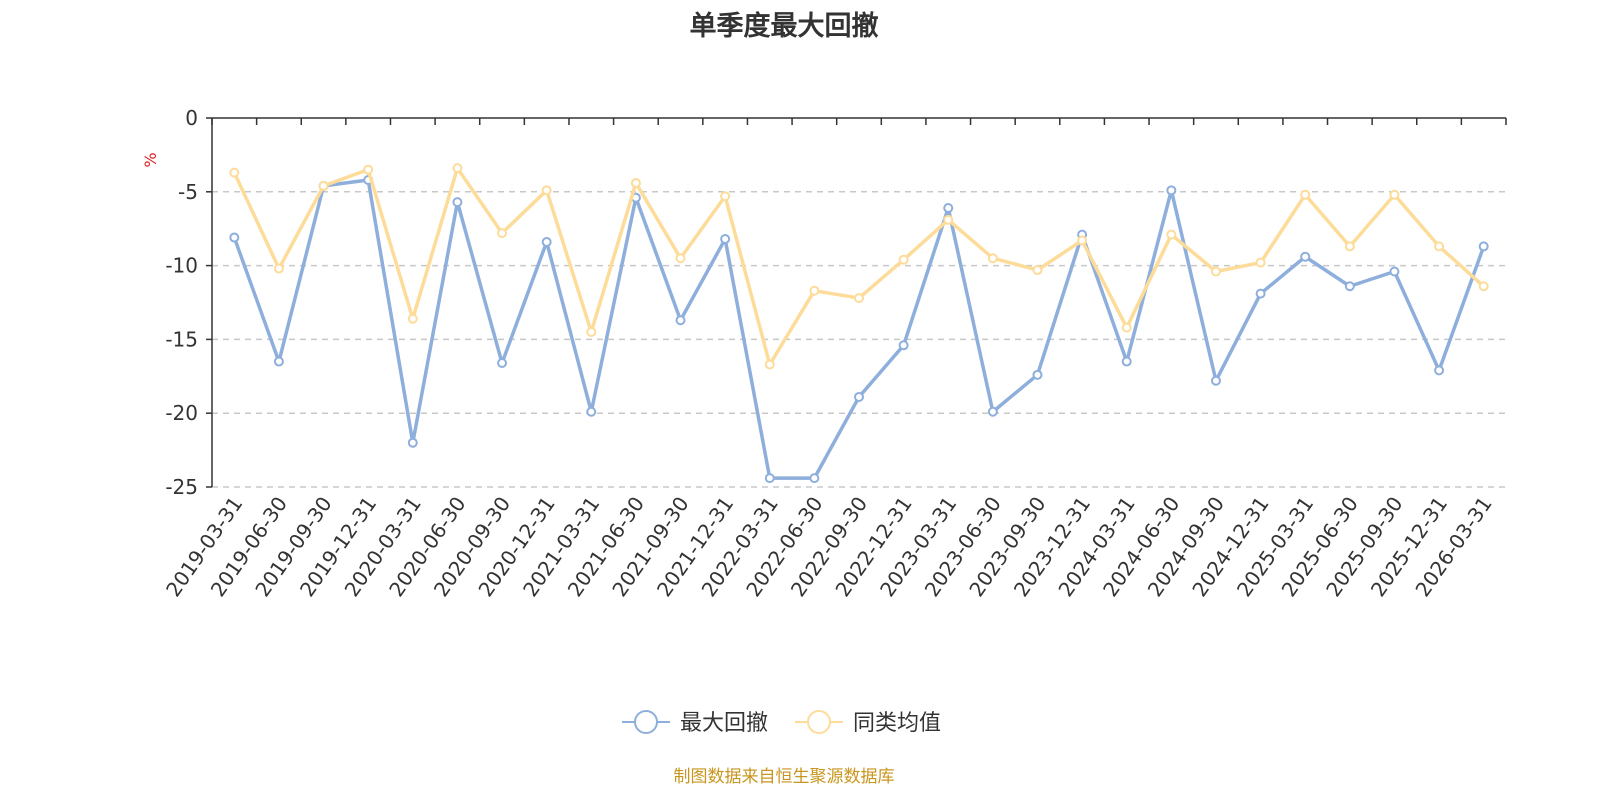 This screenshot has width=1600, height=800. What do you see at coordinates (784, 26) in the screenshot?
I see `chart-title: 单季度最大回撤` at bounding box center [784, 26].